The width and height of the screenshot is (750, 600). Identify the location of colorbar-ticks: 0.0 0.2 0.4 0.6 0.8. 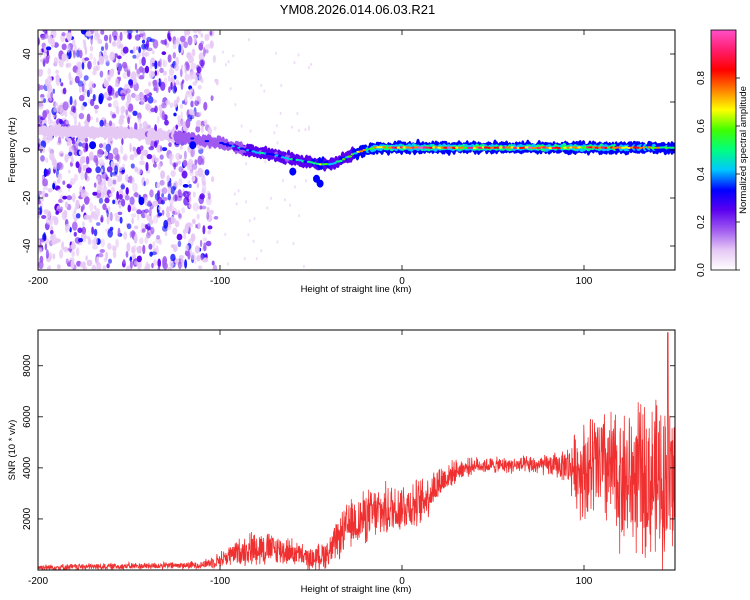
(718, 174).